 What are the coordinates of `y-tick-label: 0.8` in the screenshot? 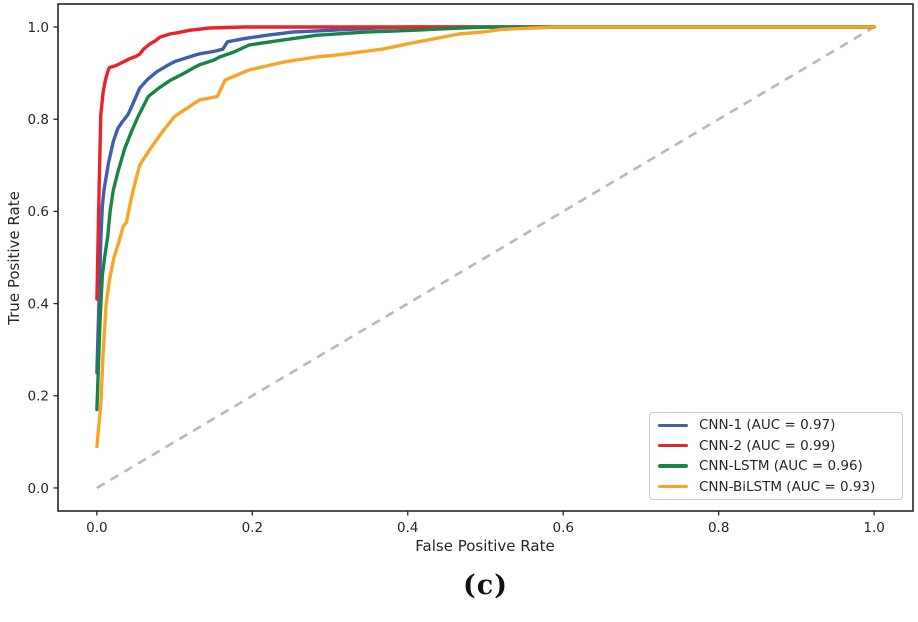 It's located at (38, 120).